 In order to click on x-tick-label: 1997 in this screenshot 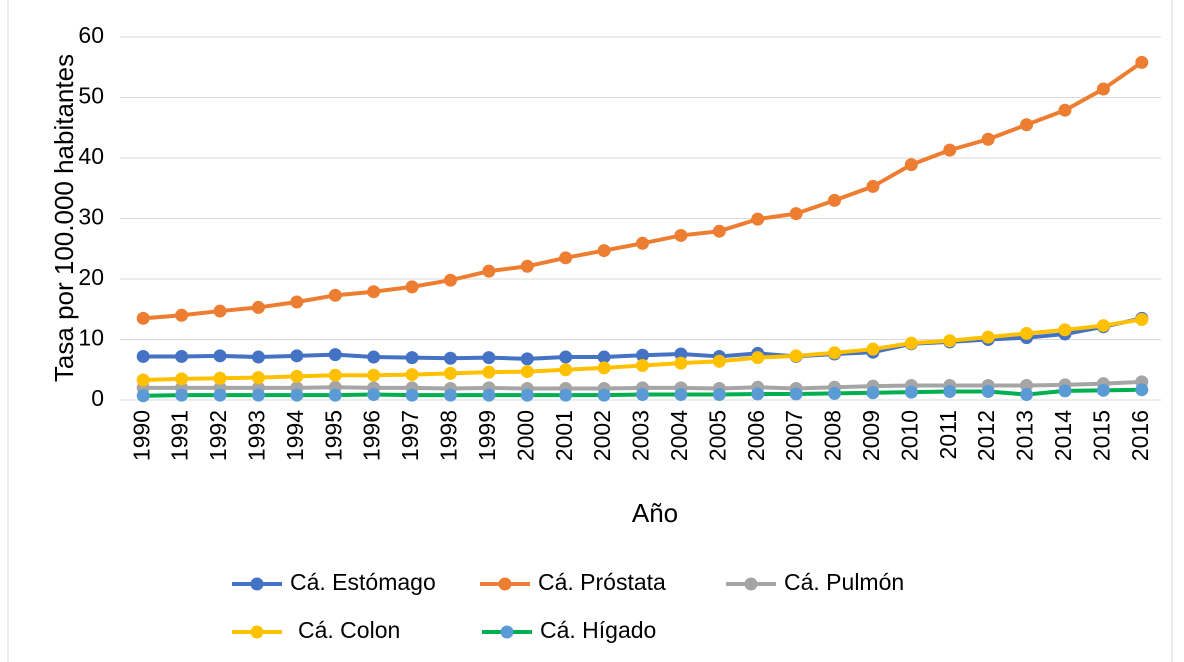, I will do `click(410, 435)`.